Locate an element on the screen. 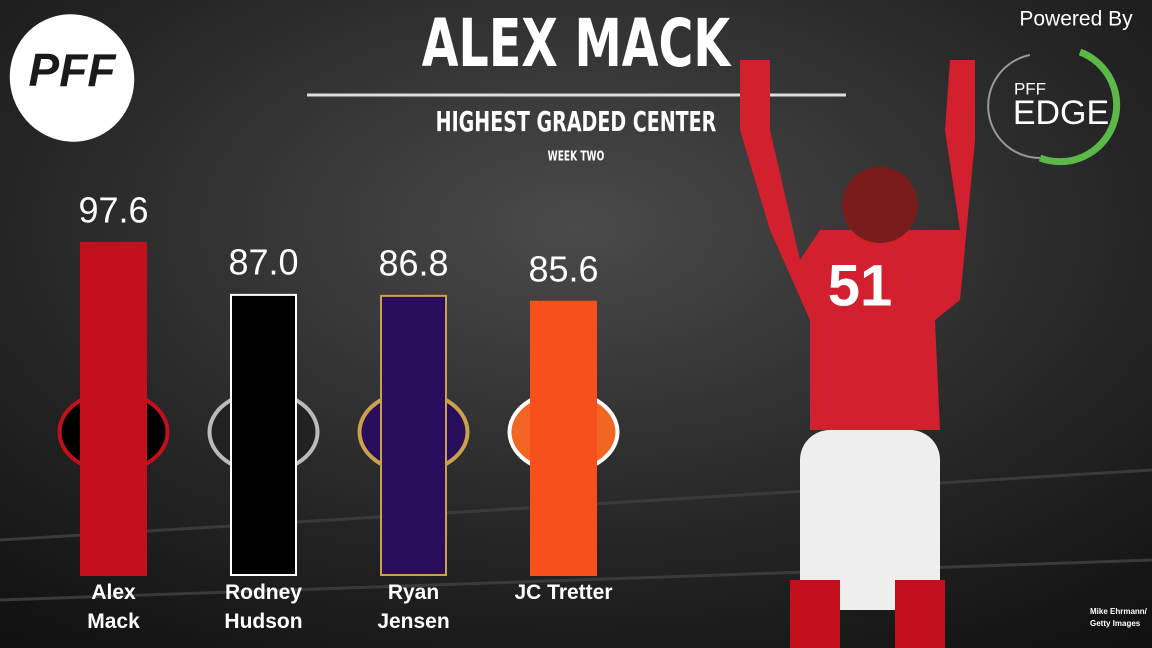 This screenshot has height=648, width=1152. pff-ball is located at coordinates (72, 78).